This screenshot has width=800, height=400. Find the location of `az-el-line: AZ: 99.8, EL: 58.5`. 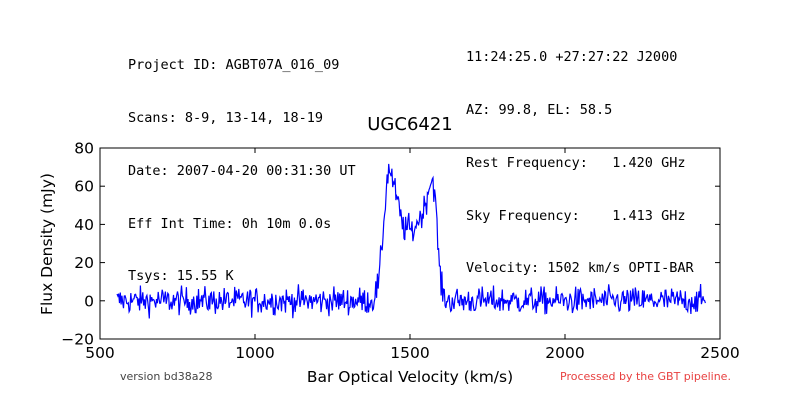

az-el-line: AZ: 99.8, EL: 58.5 is located at coordinates (539, 109).